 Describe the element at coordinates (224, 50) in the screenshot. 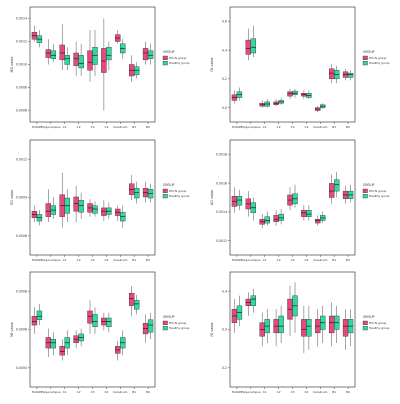

I see `y-tick-label: 0.4` at that location.